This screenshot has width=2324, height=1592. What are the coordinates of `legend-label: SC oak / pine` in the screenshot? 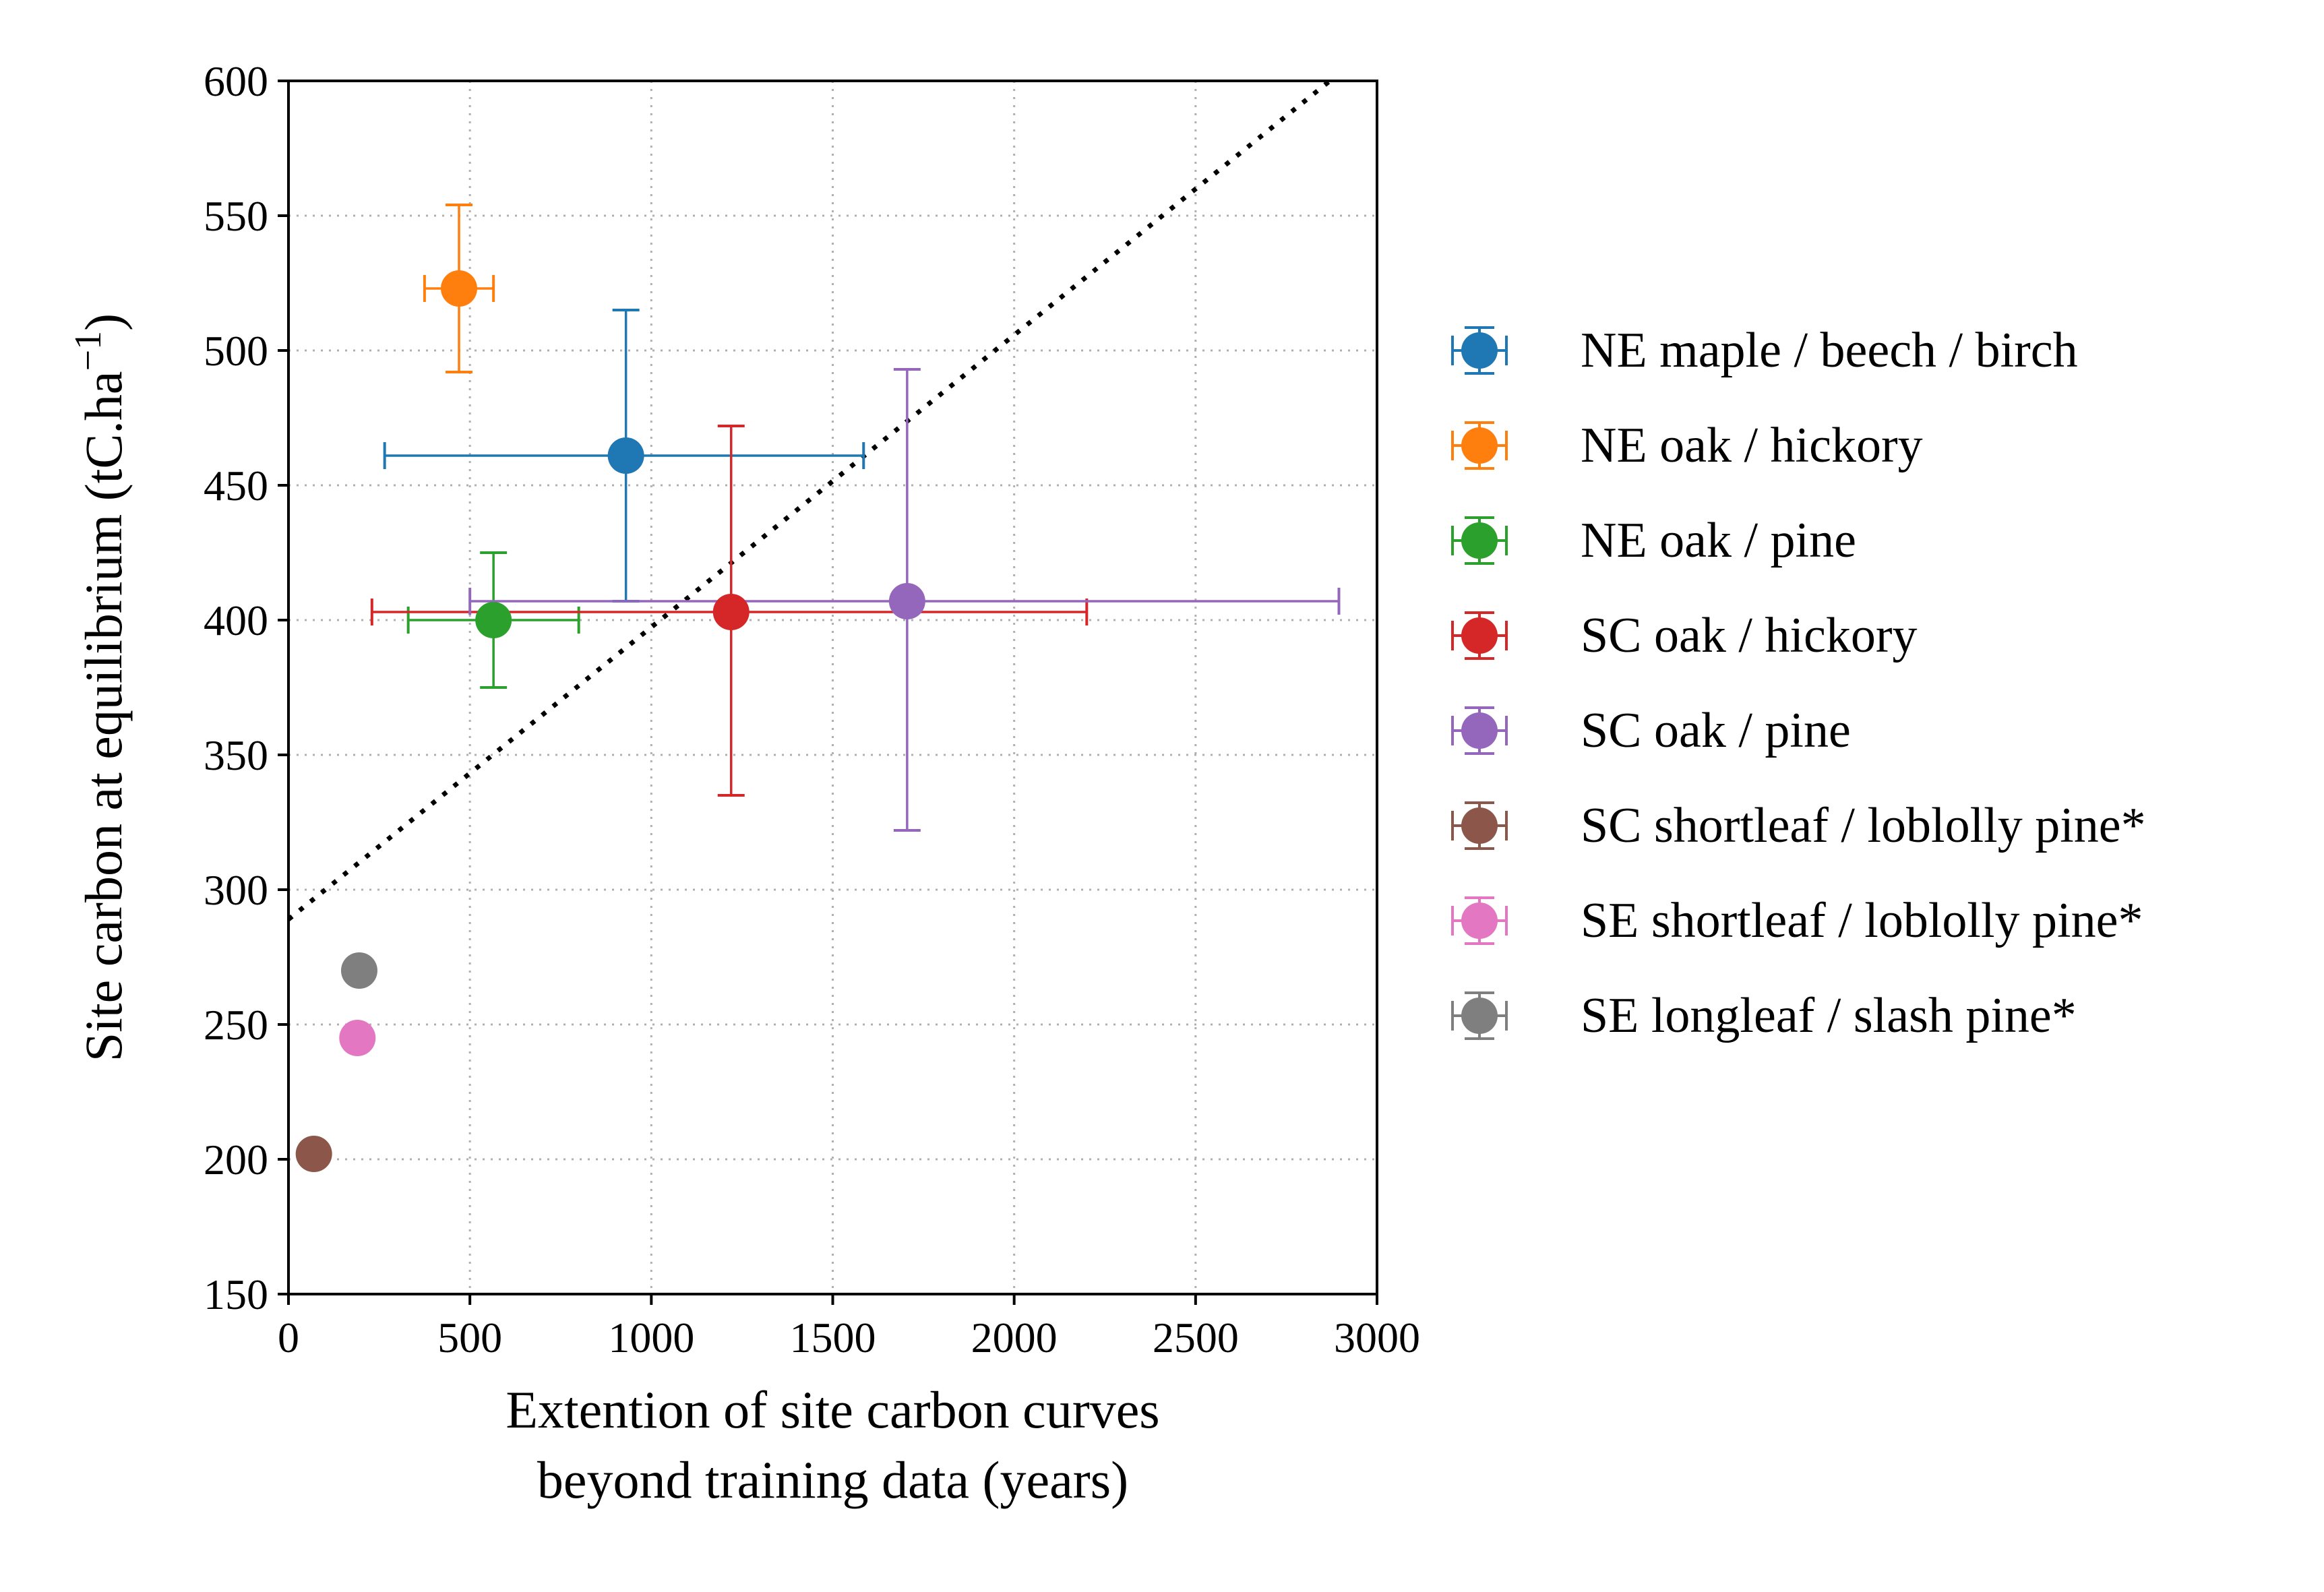 It's located at (1716, 730).